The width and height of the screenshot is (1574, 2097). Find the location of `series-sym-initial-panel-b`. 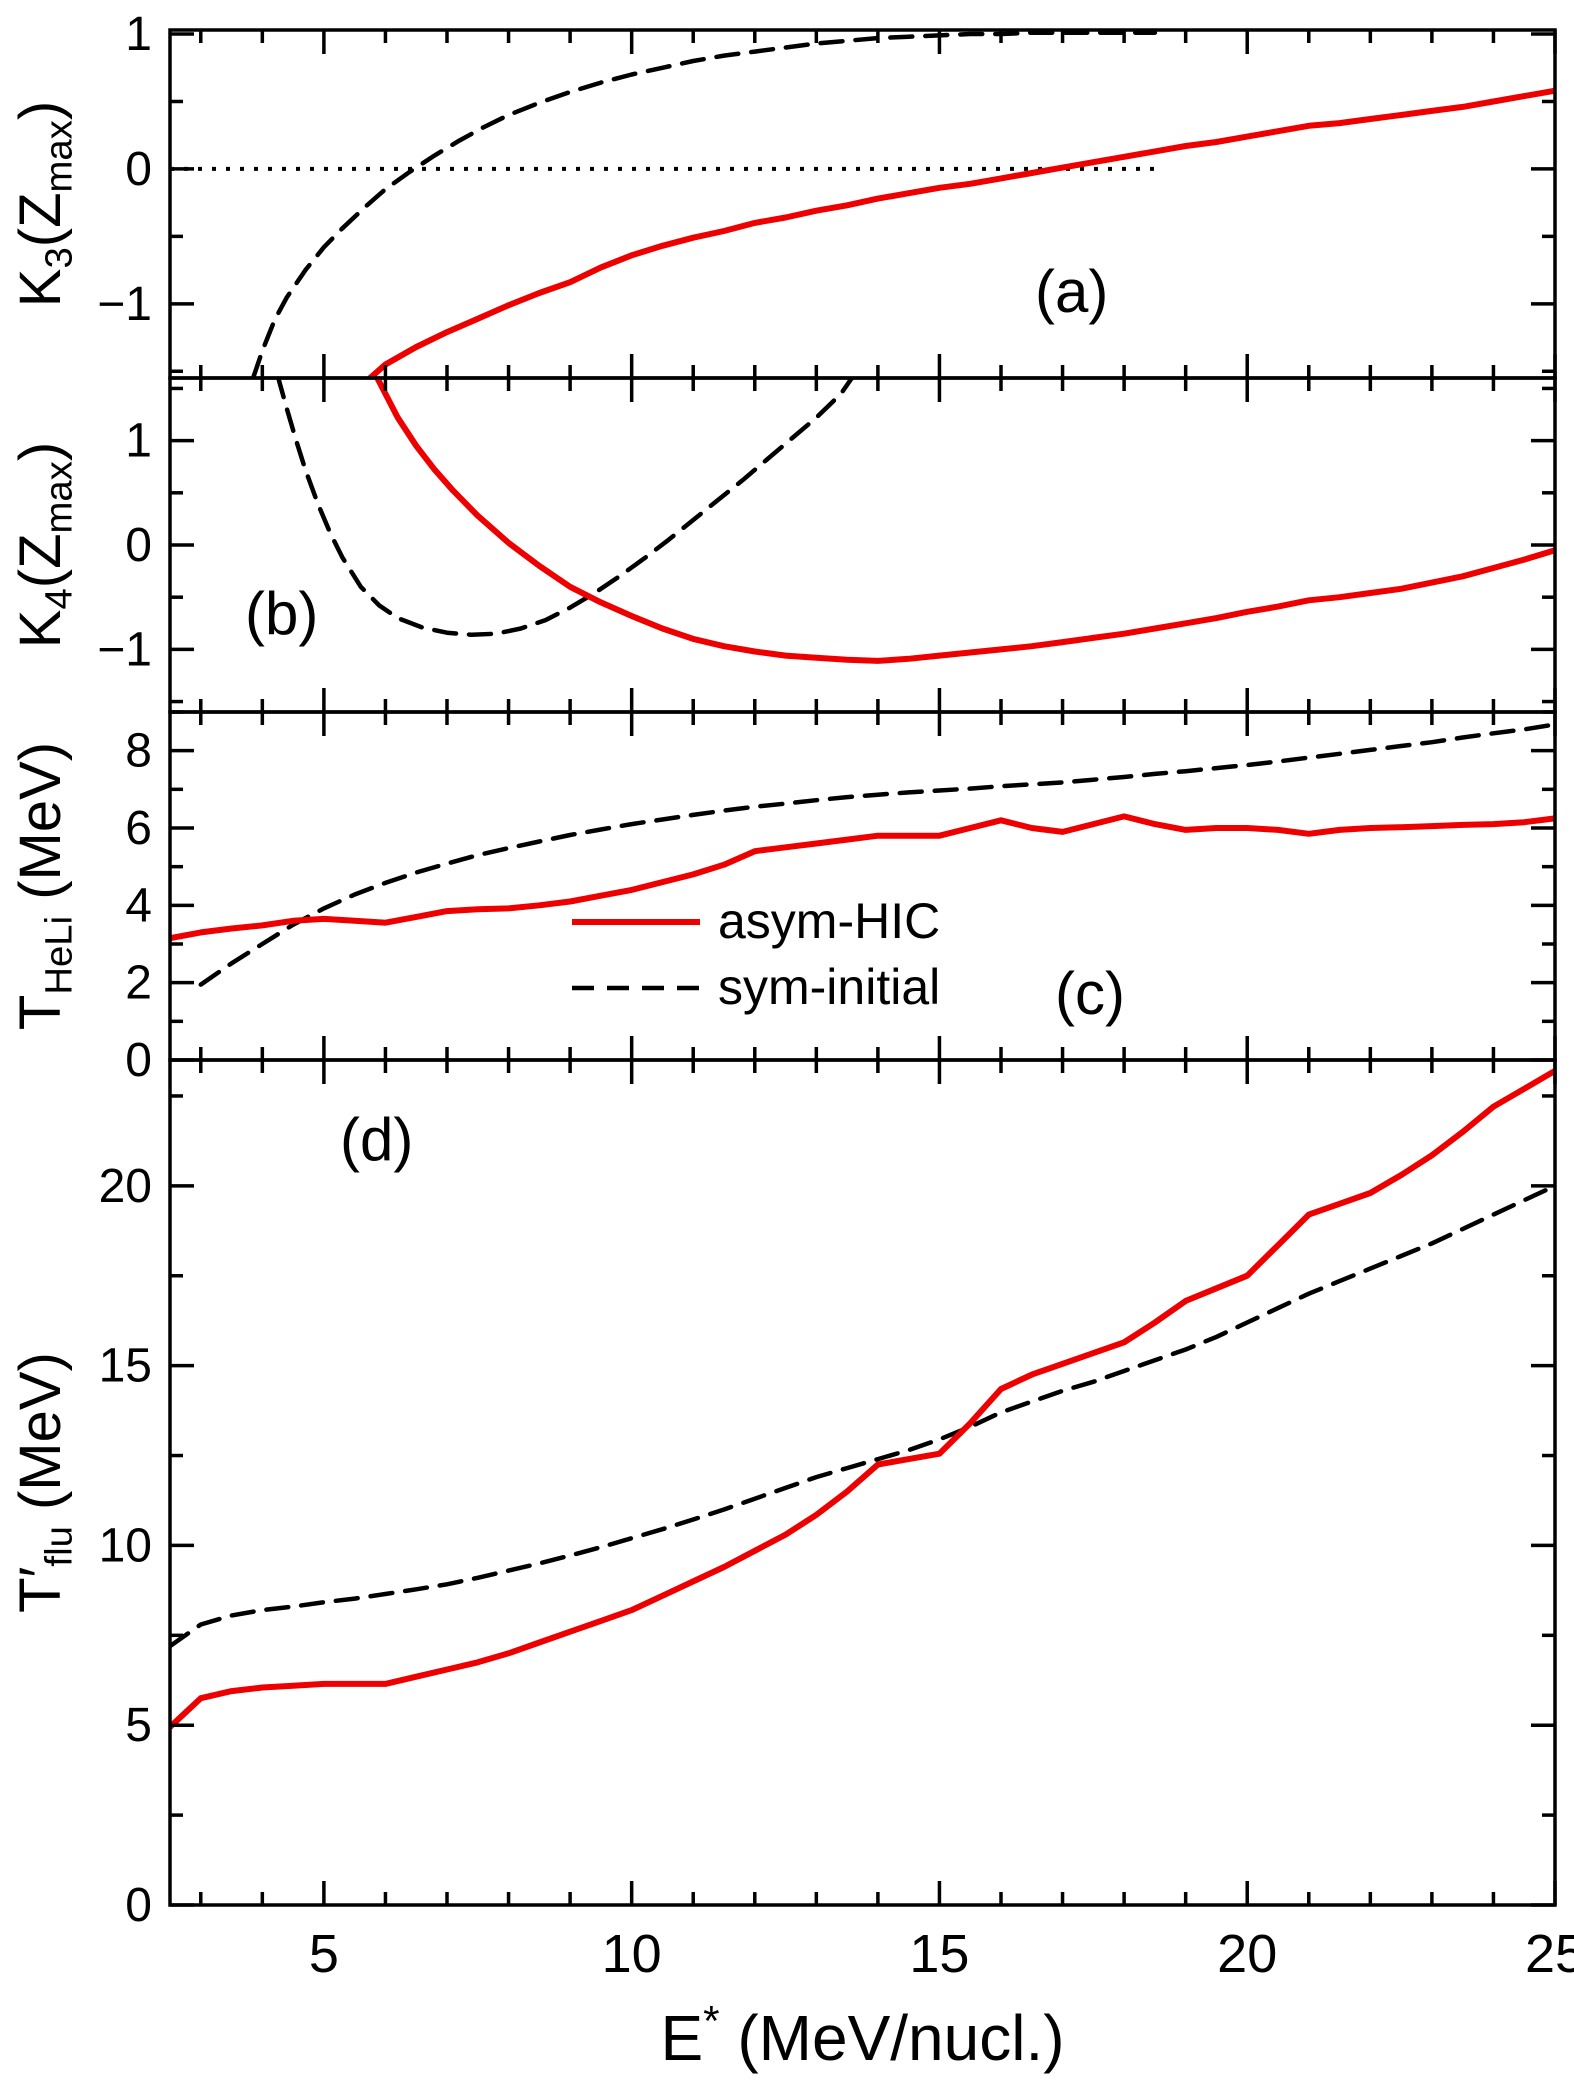

series-sym-initial-panel-b is located at coordinates (565, 508).